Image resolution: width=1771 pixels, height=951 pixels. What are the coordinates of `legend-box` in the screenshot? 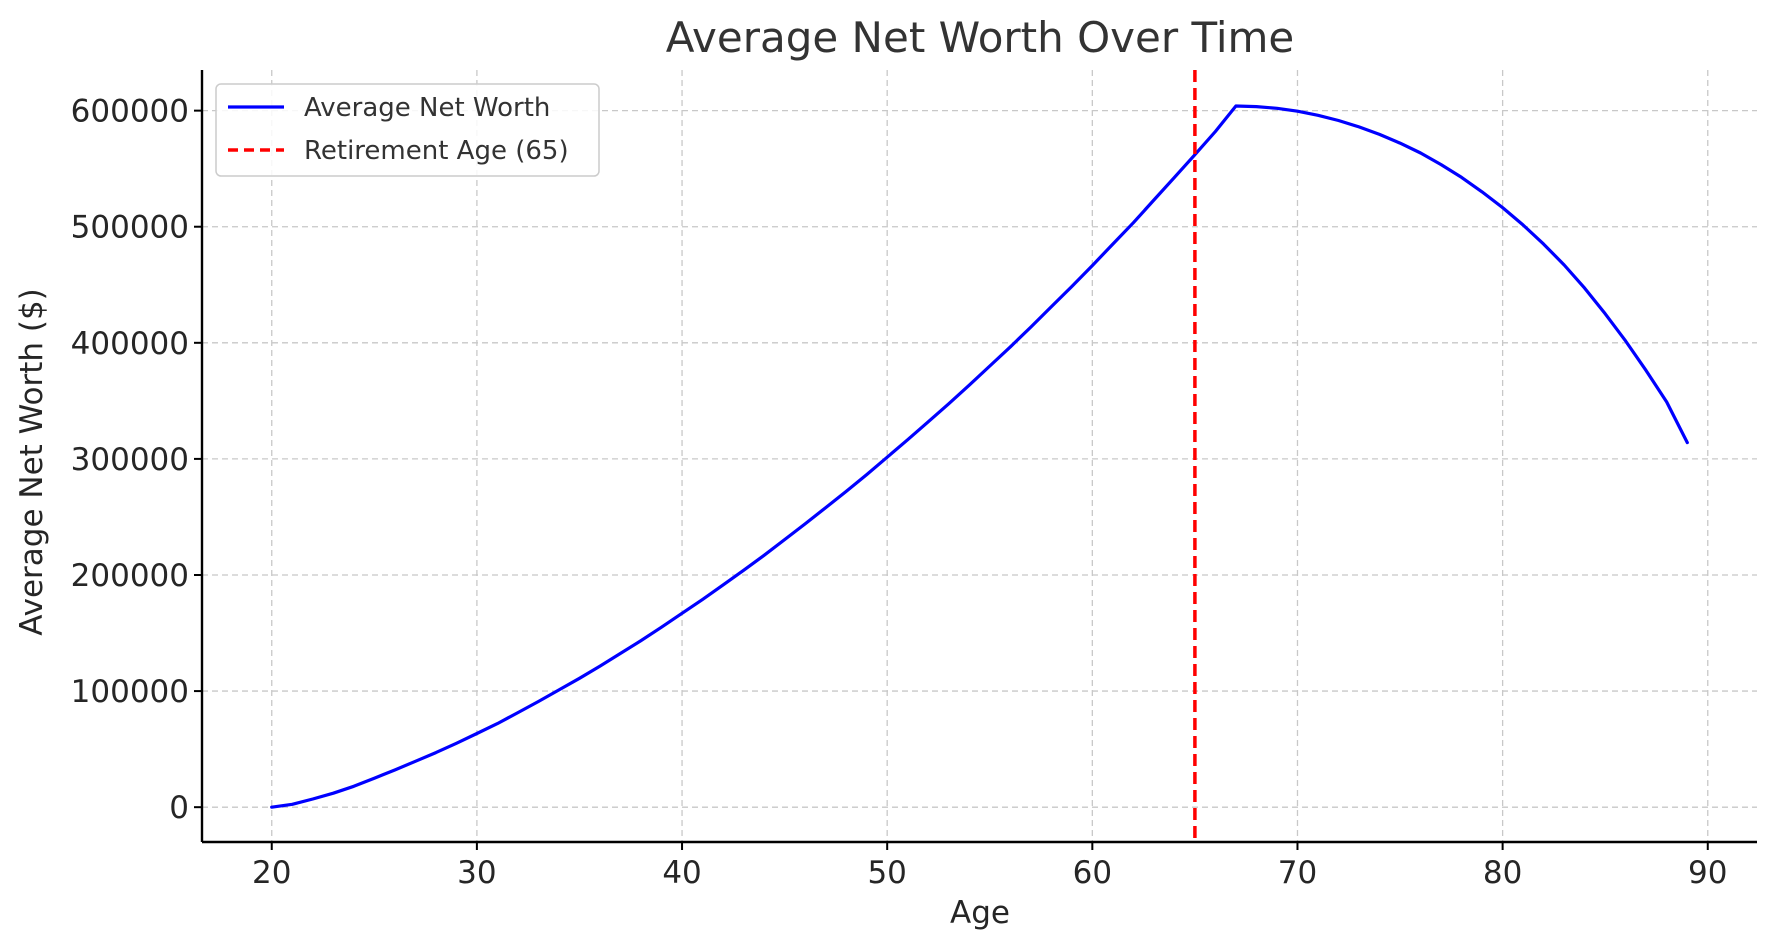 It's located at (407, 130).